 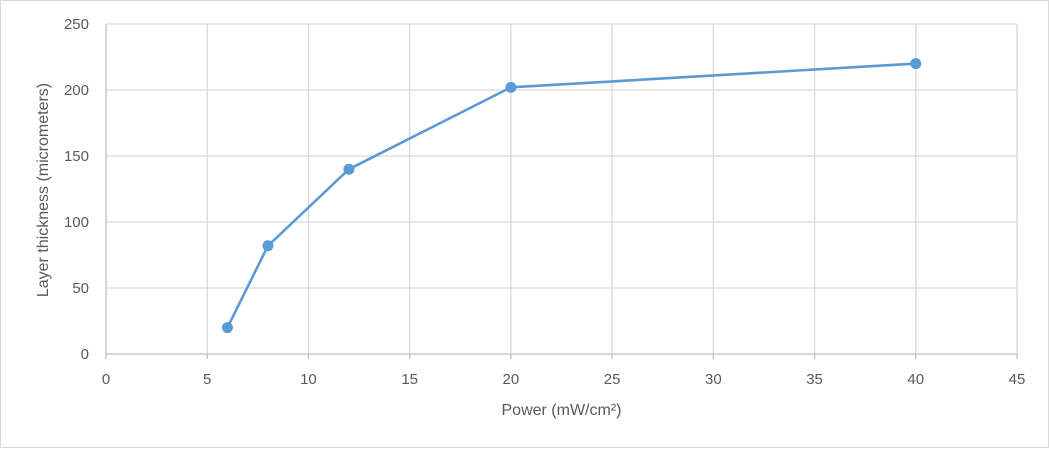 What do you see at coordinates (106, 379) in the screenshot?
I see `x-tick-label: 0` at bounding box center [106, 379].